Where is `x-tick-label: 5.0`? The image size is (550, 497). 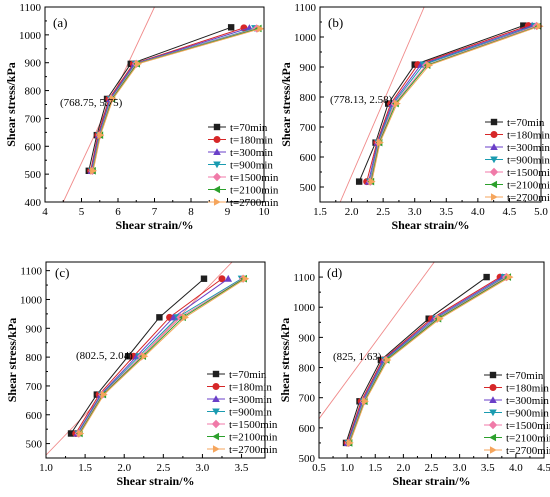
x-tick-label: 5.0 is located at coordinates (541, 212).